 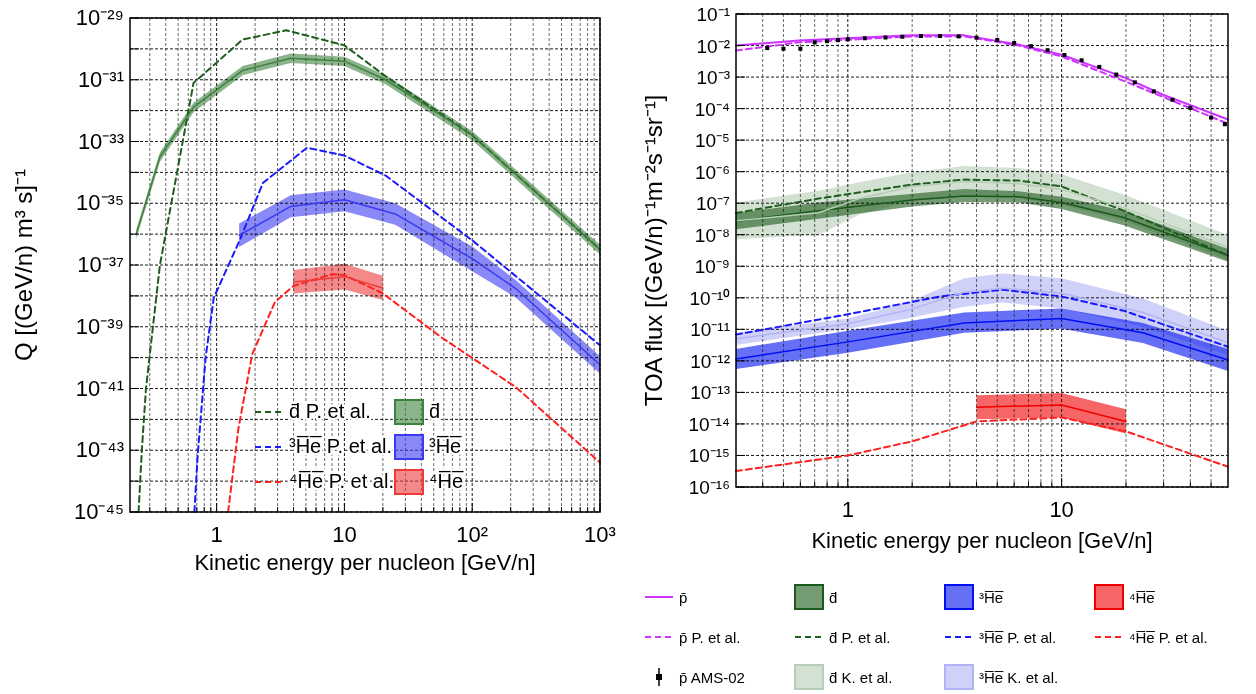 I want to click on y-tick-label: 10⁻³⁵, so click(x=100, y=203).